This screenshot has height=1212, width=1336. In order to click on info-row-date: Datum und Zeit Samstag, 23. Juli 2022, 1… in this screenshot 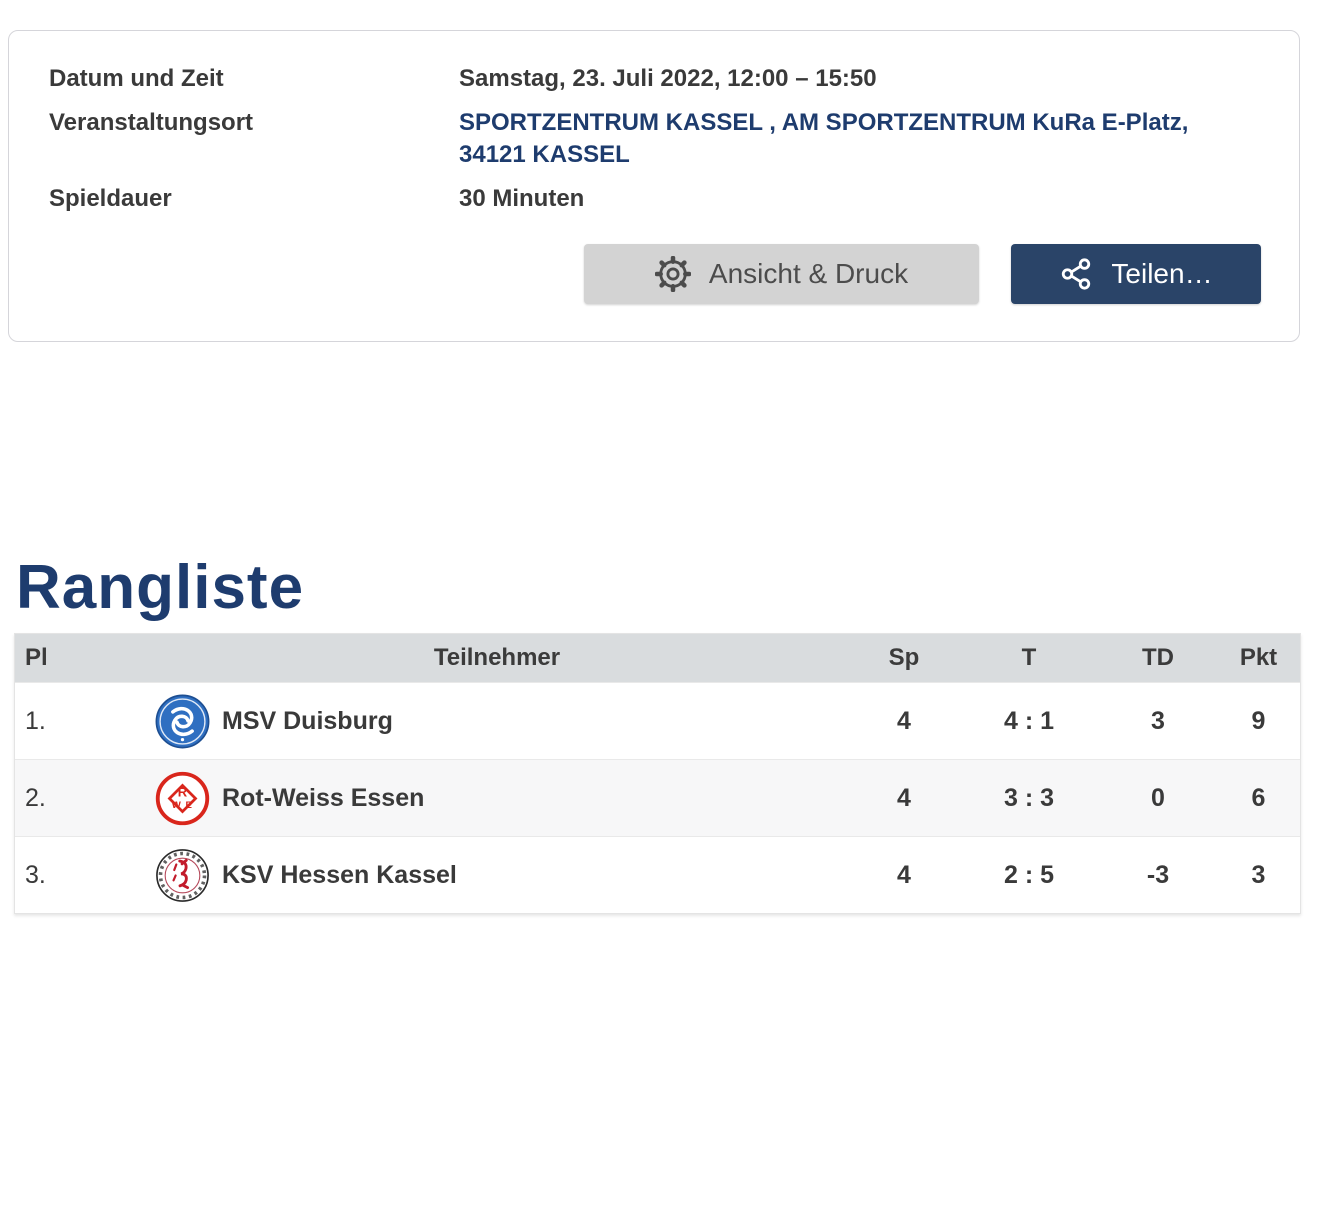, I will do `click(654, 79)`.